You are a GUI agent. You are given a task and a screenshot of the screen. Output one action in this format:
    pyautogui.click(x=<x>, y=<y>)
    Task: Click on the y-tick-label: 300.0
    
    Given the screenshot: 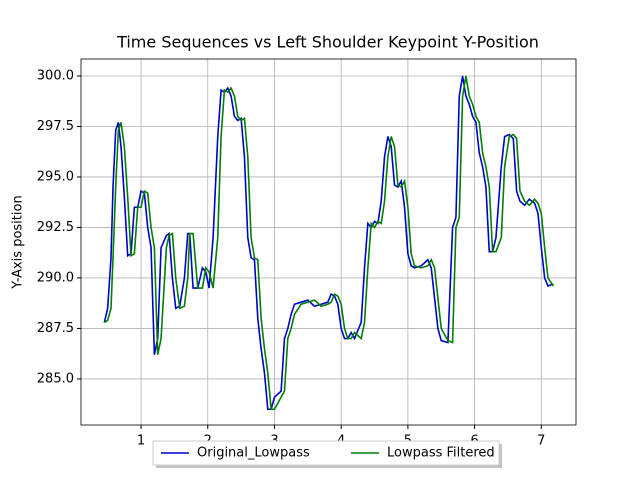 What is the action you would take?
    pyautogui.click(x=55, y=75)
    